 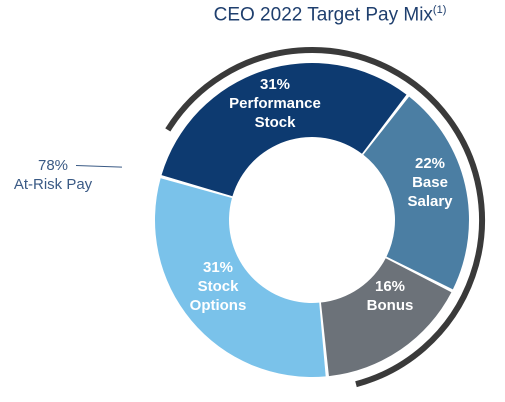 I want to click on at-risk-percent: 78%, so click(x=53, y=165).